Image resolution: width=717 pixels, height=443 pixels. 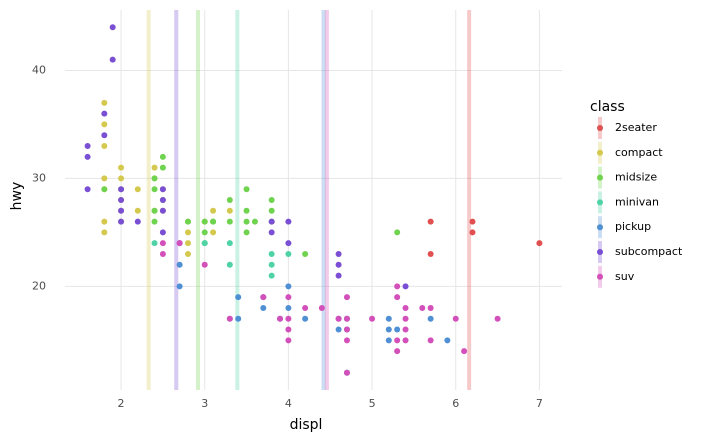 What do you see at coordinates (633, 226) in the screenshot?
I see `legend-label: pickup` at bounding box center [633, 226].